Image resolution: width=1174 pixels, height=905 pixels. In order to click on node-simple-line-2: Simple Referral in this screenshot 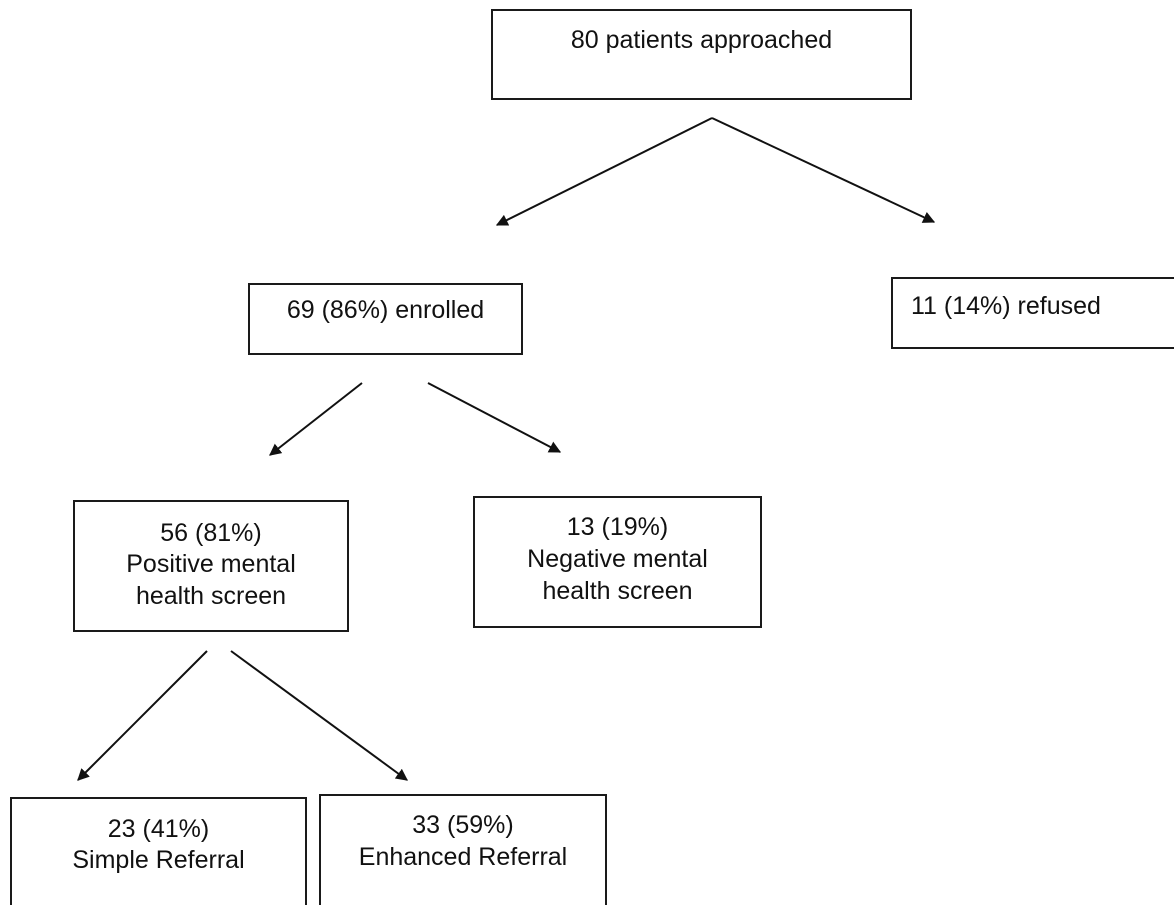, I will do `click(158, 860)`.